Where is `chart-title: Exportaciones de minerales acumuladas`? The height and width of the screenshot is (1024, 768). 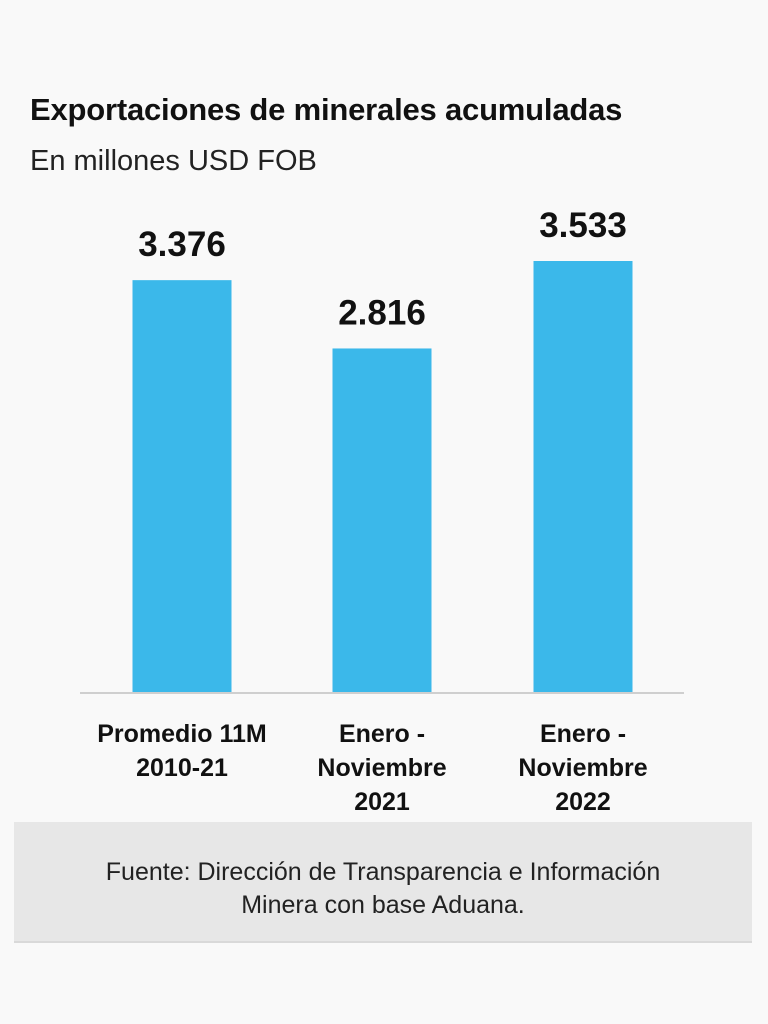
chart-title: Exportaciones de minerales acumuladas is located at coordinates (326, 109).